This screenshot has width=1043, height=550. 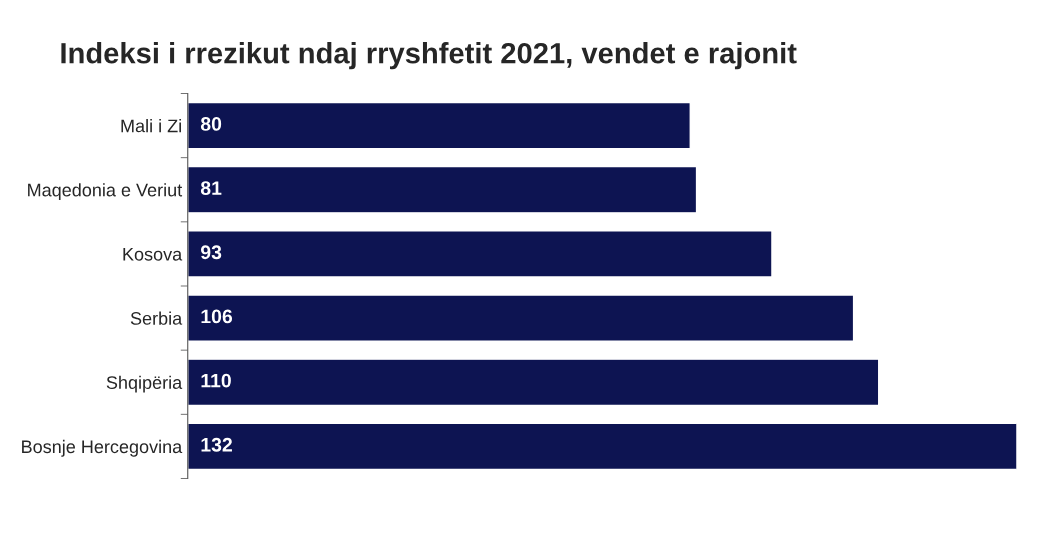 I want to click on data-label: 110, so click(x=216, y=380).